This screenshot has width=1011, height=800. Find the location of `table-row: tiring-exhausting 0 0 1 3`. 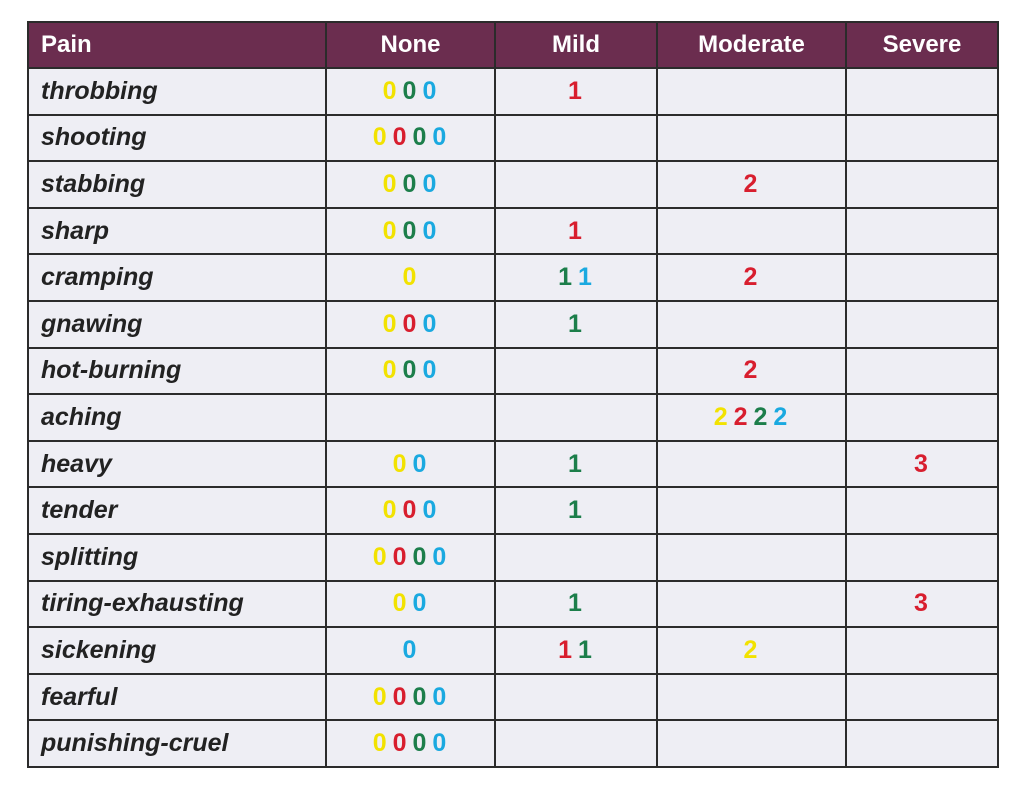

table-row: tiring-exhausting 0 0 1 3 is located at coordinates (513, 604).